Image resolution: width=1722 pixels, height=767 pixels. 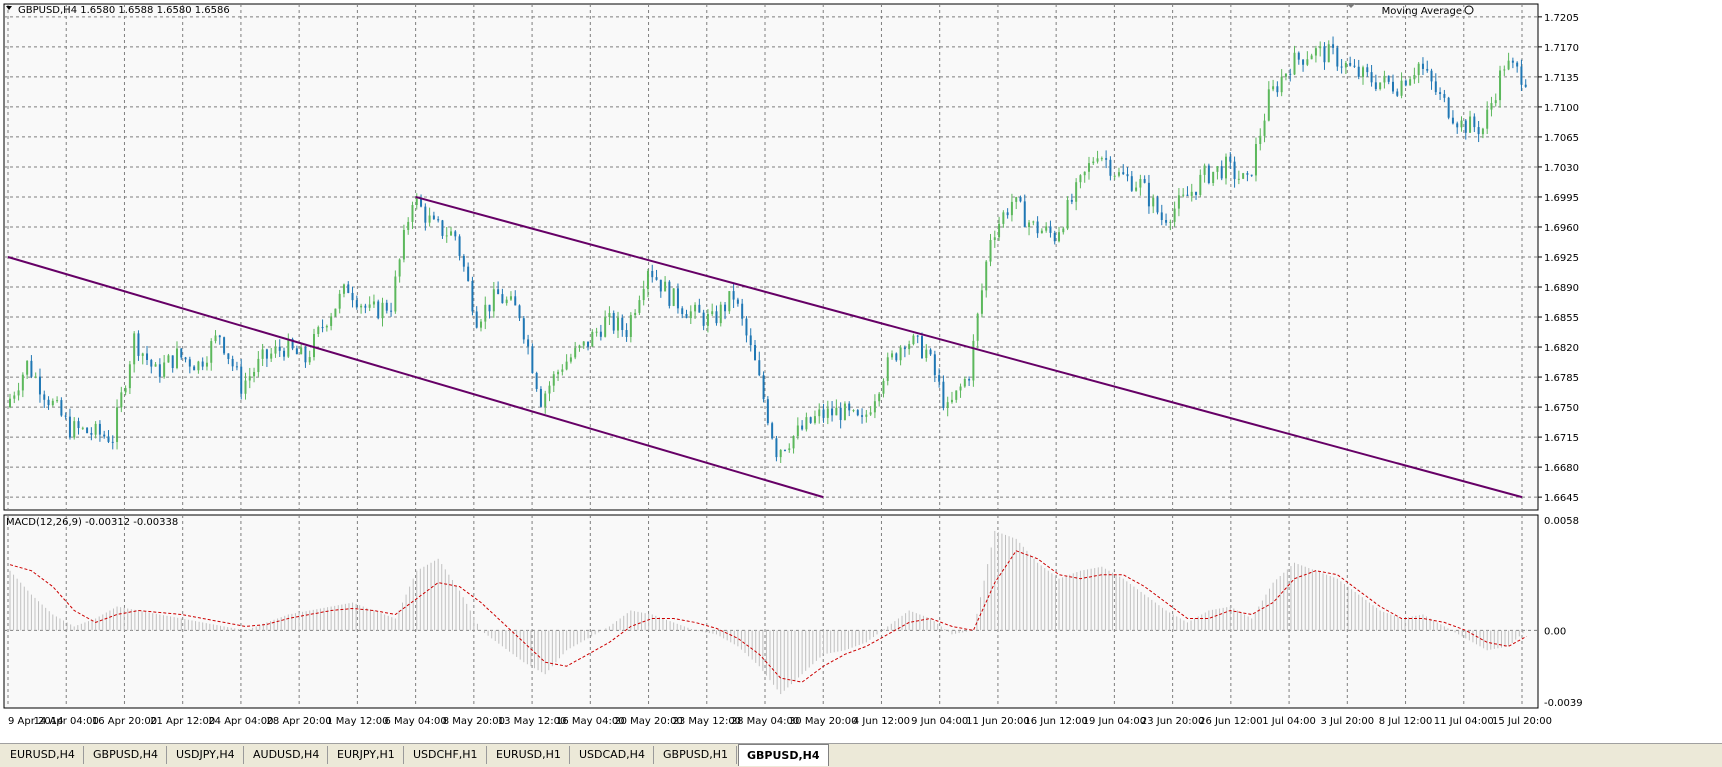 What do you see at coordinates (1173, 721) in the screenshot?
I see `time-axis-label: 23 Jun 20:00` at bounding box center [1173, 721].